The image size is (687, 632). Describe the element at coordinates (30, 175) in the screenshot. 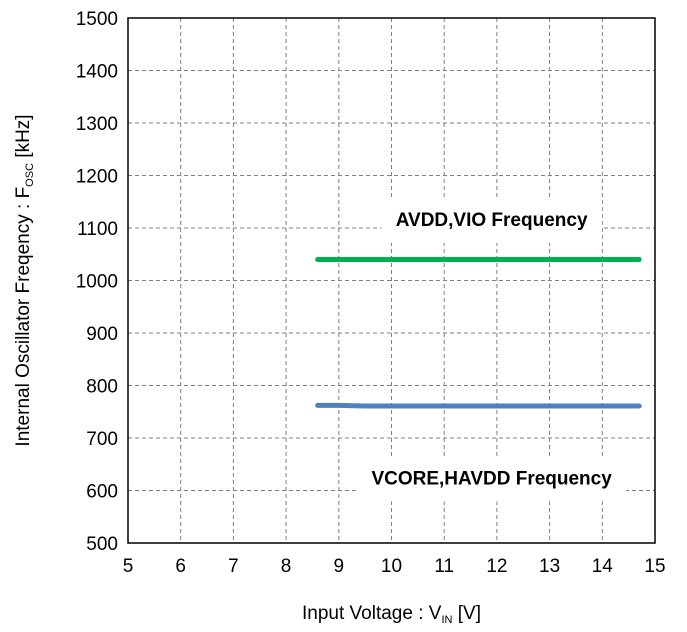

I see `y-axis-title-subscript: OSC` at that location.